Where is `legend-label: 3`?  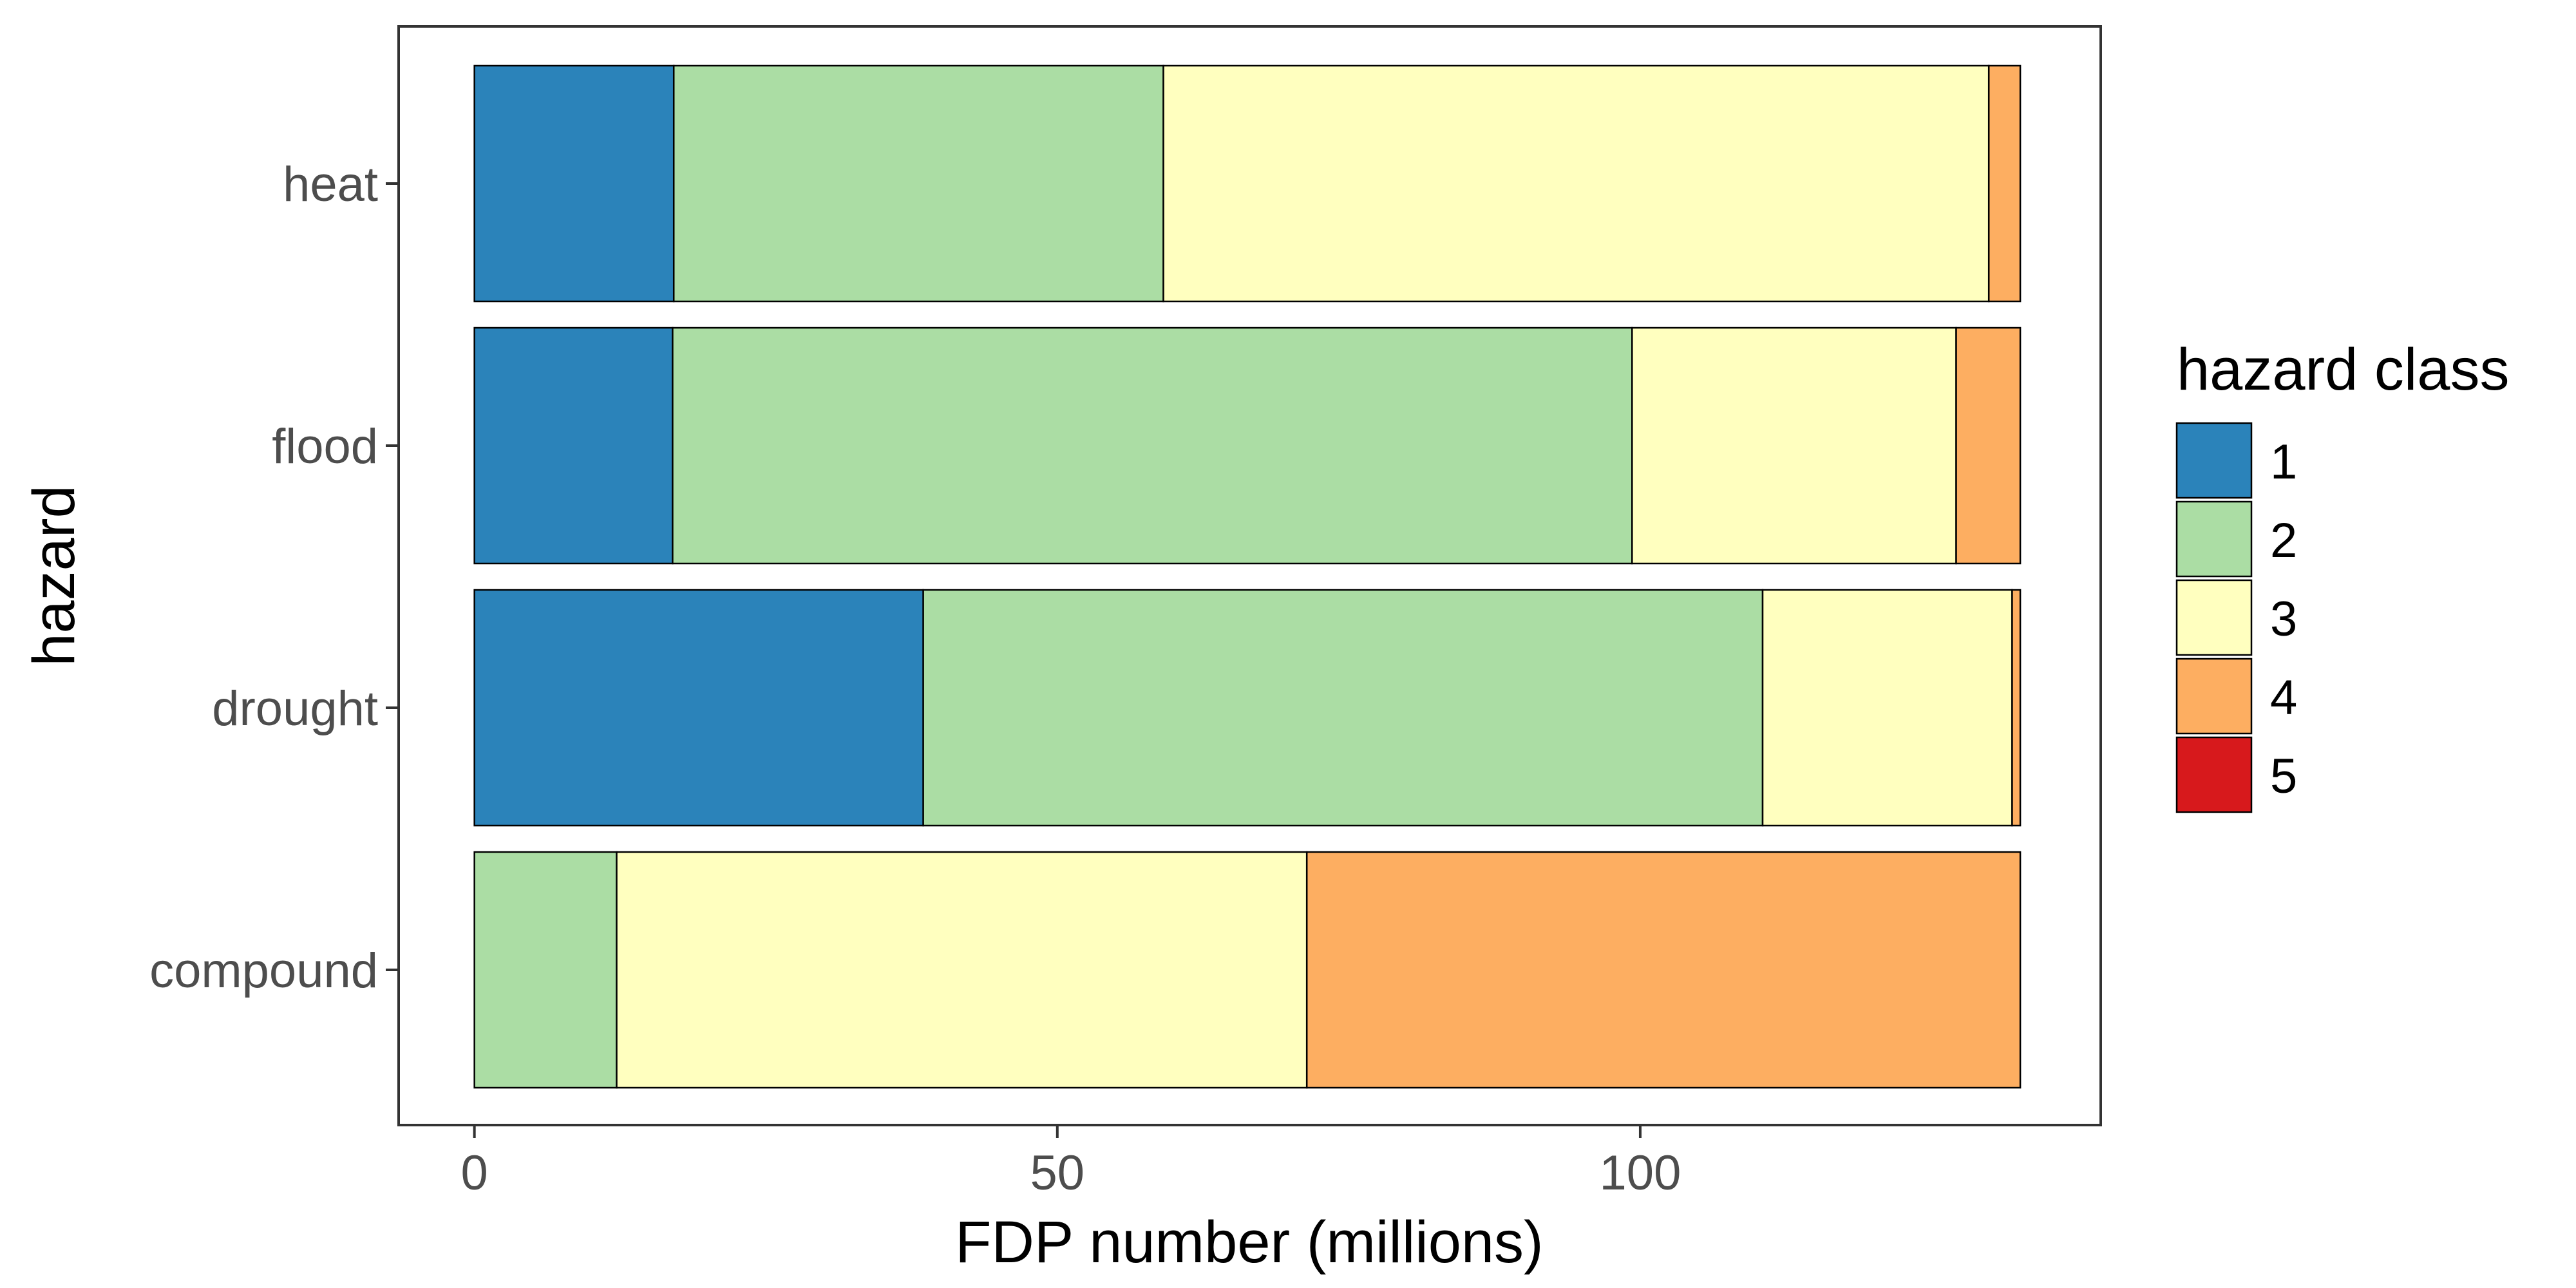 legend-label: 3 is located at coordinates (2283, 619).